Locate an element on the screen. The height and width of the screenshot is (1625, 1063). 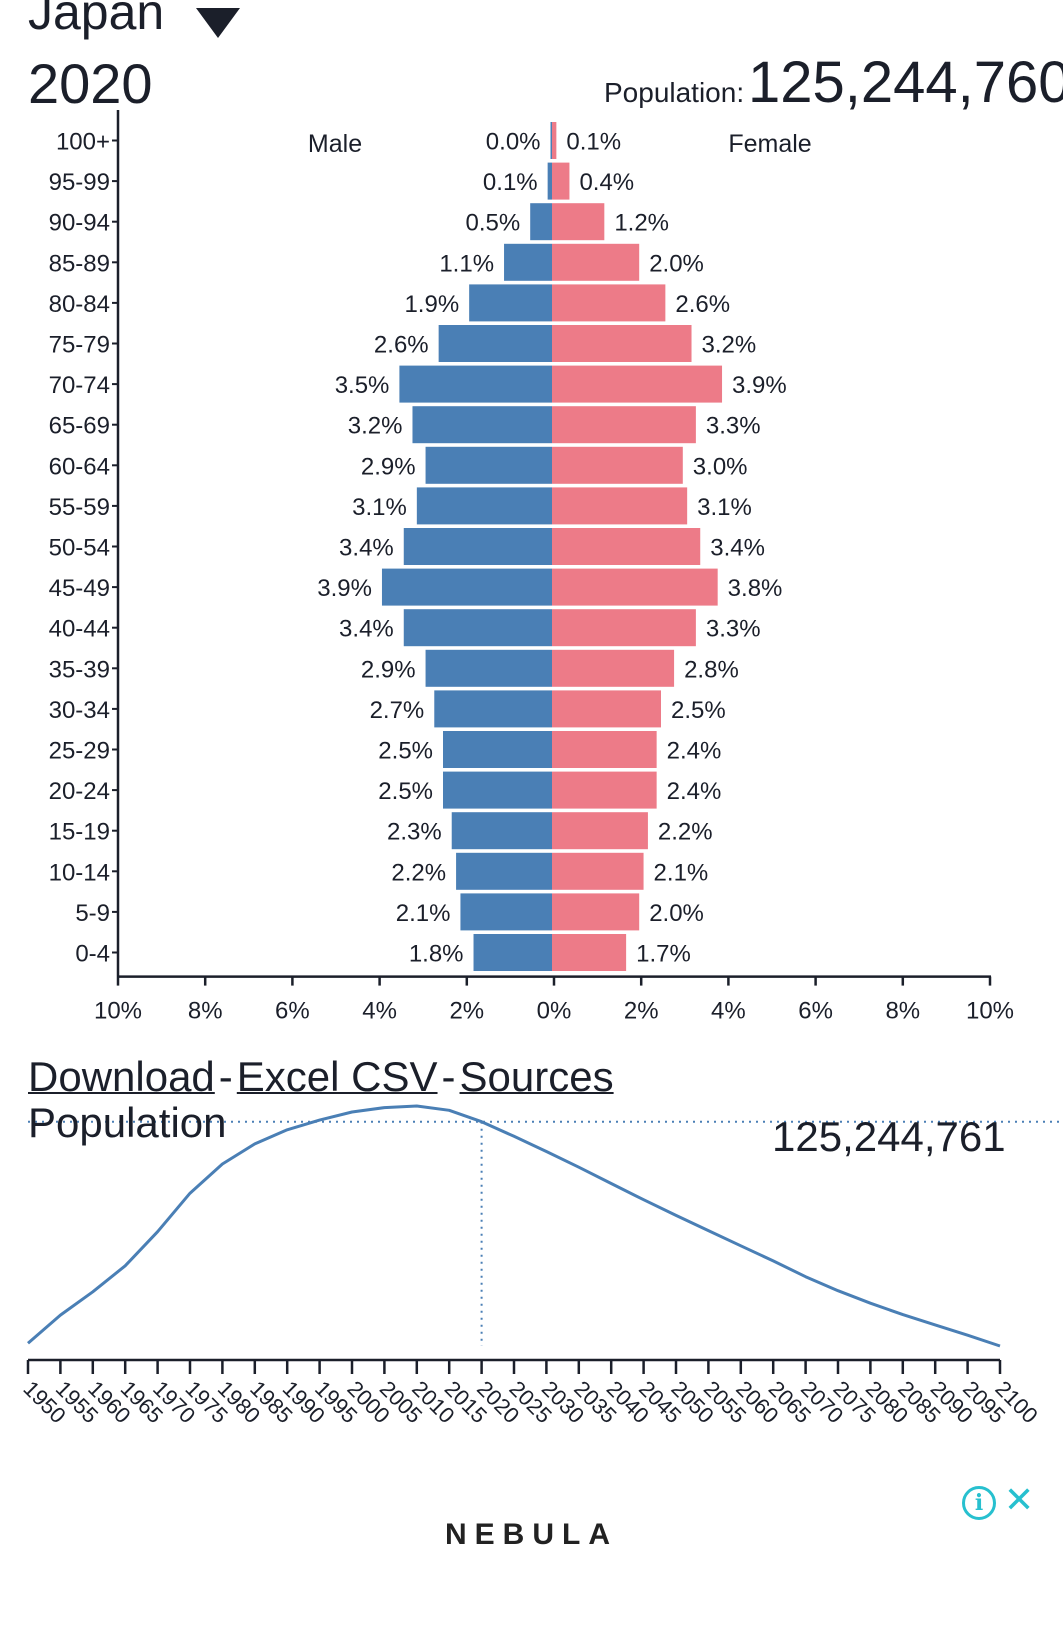
download-links: Download-Excel CSV-Sources is located at coordinates (321, 1077).